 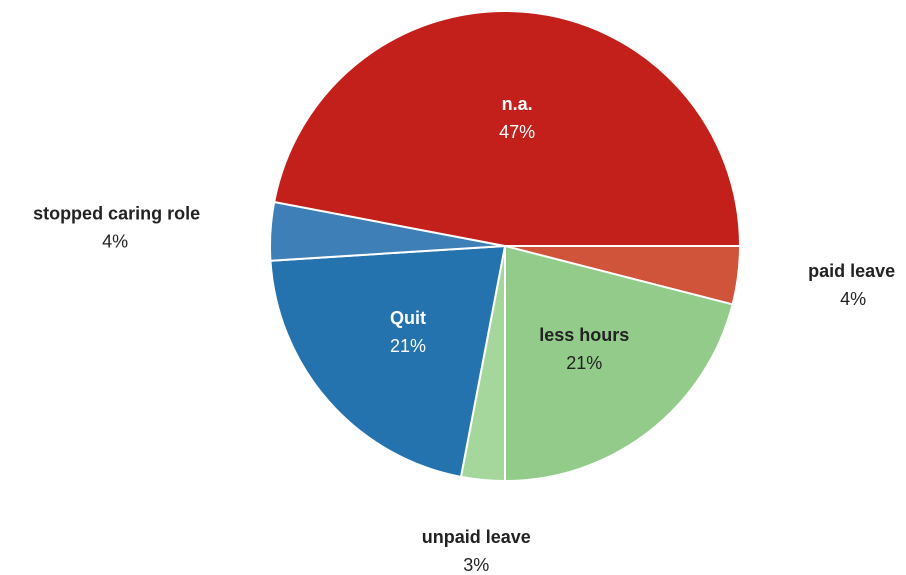 What do you see at coordinates (584, 335) in the screenshot?
I see `slice-label: less hours` at bounding box center [584, 335].